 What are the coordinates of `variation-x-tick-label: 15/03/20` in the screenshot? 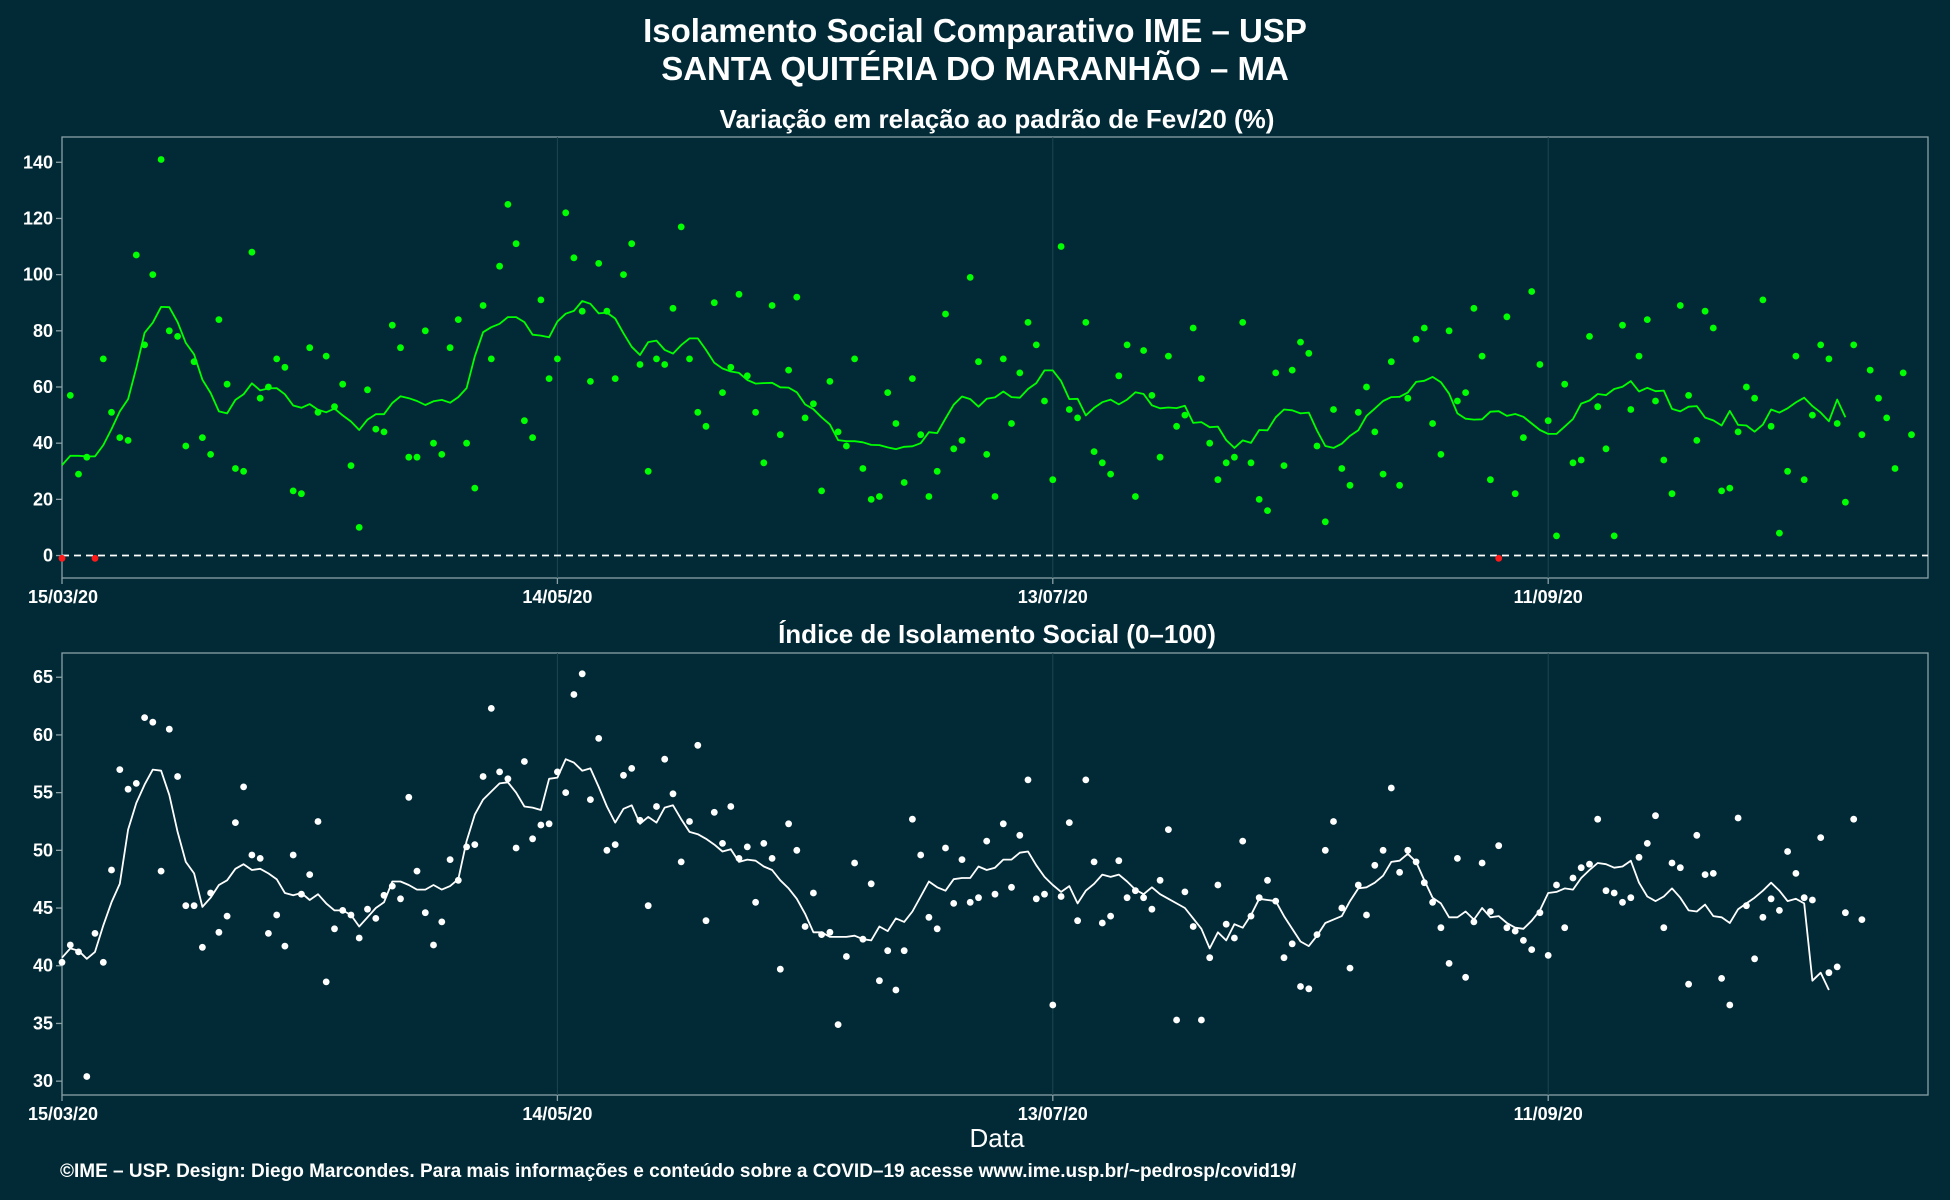 It's located at (63, 597).